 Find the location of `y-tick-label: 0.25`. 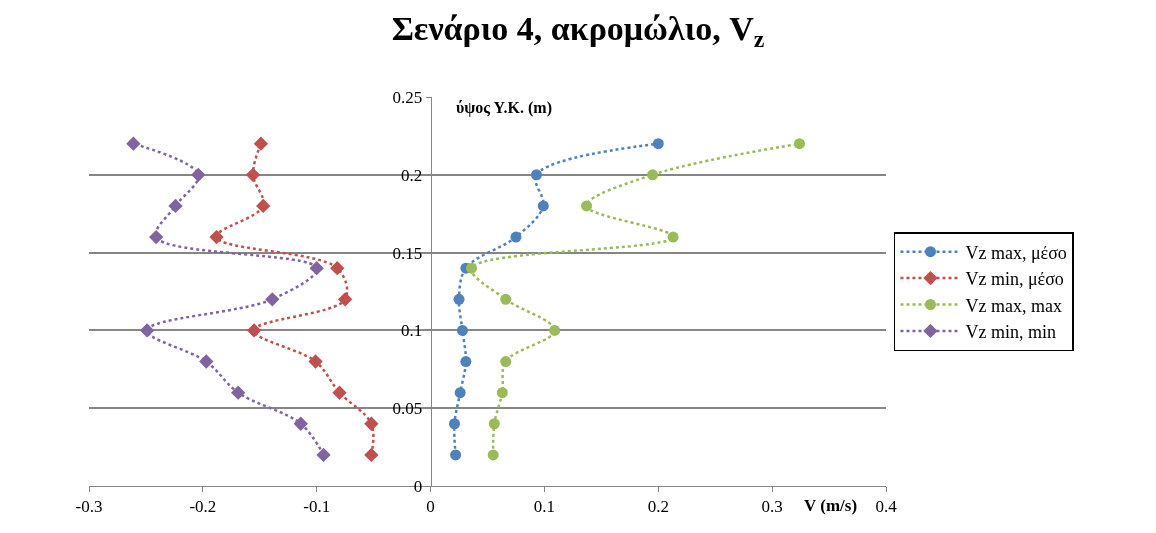

y-tick-label: 0.25 is located at coordinates (407, 97).